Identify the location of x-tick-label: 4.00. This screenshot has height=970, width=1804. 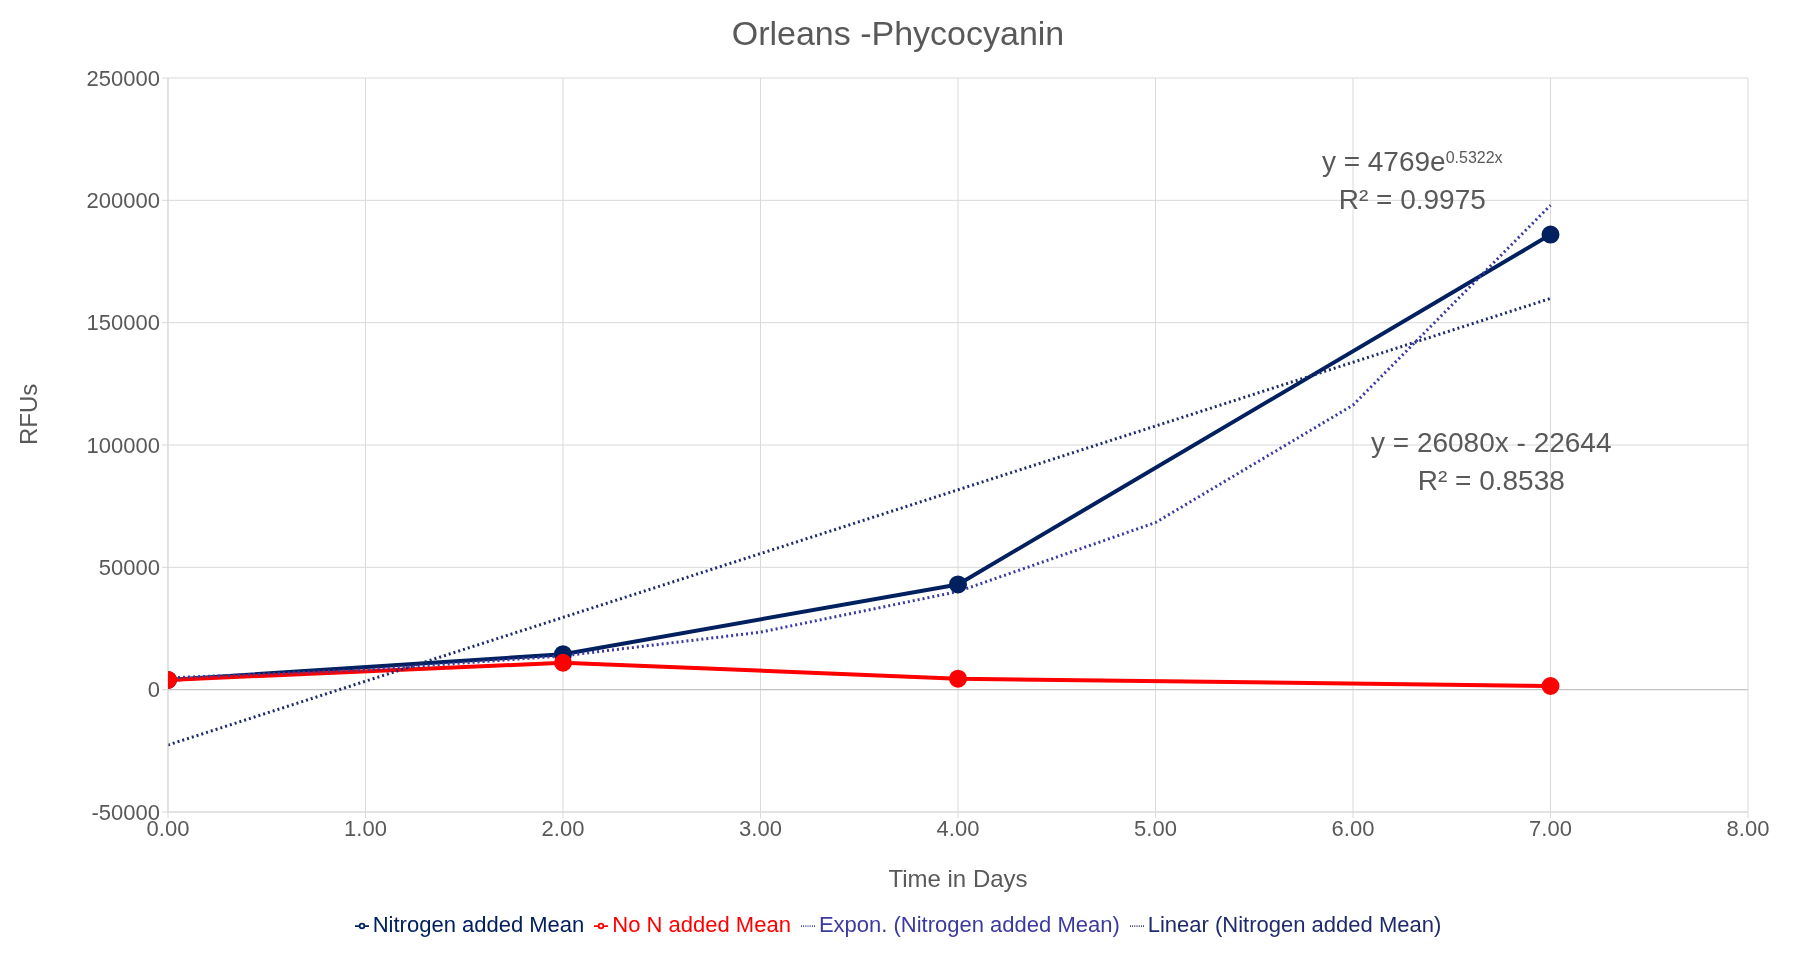
(958, 828).